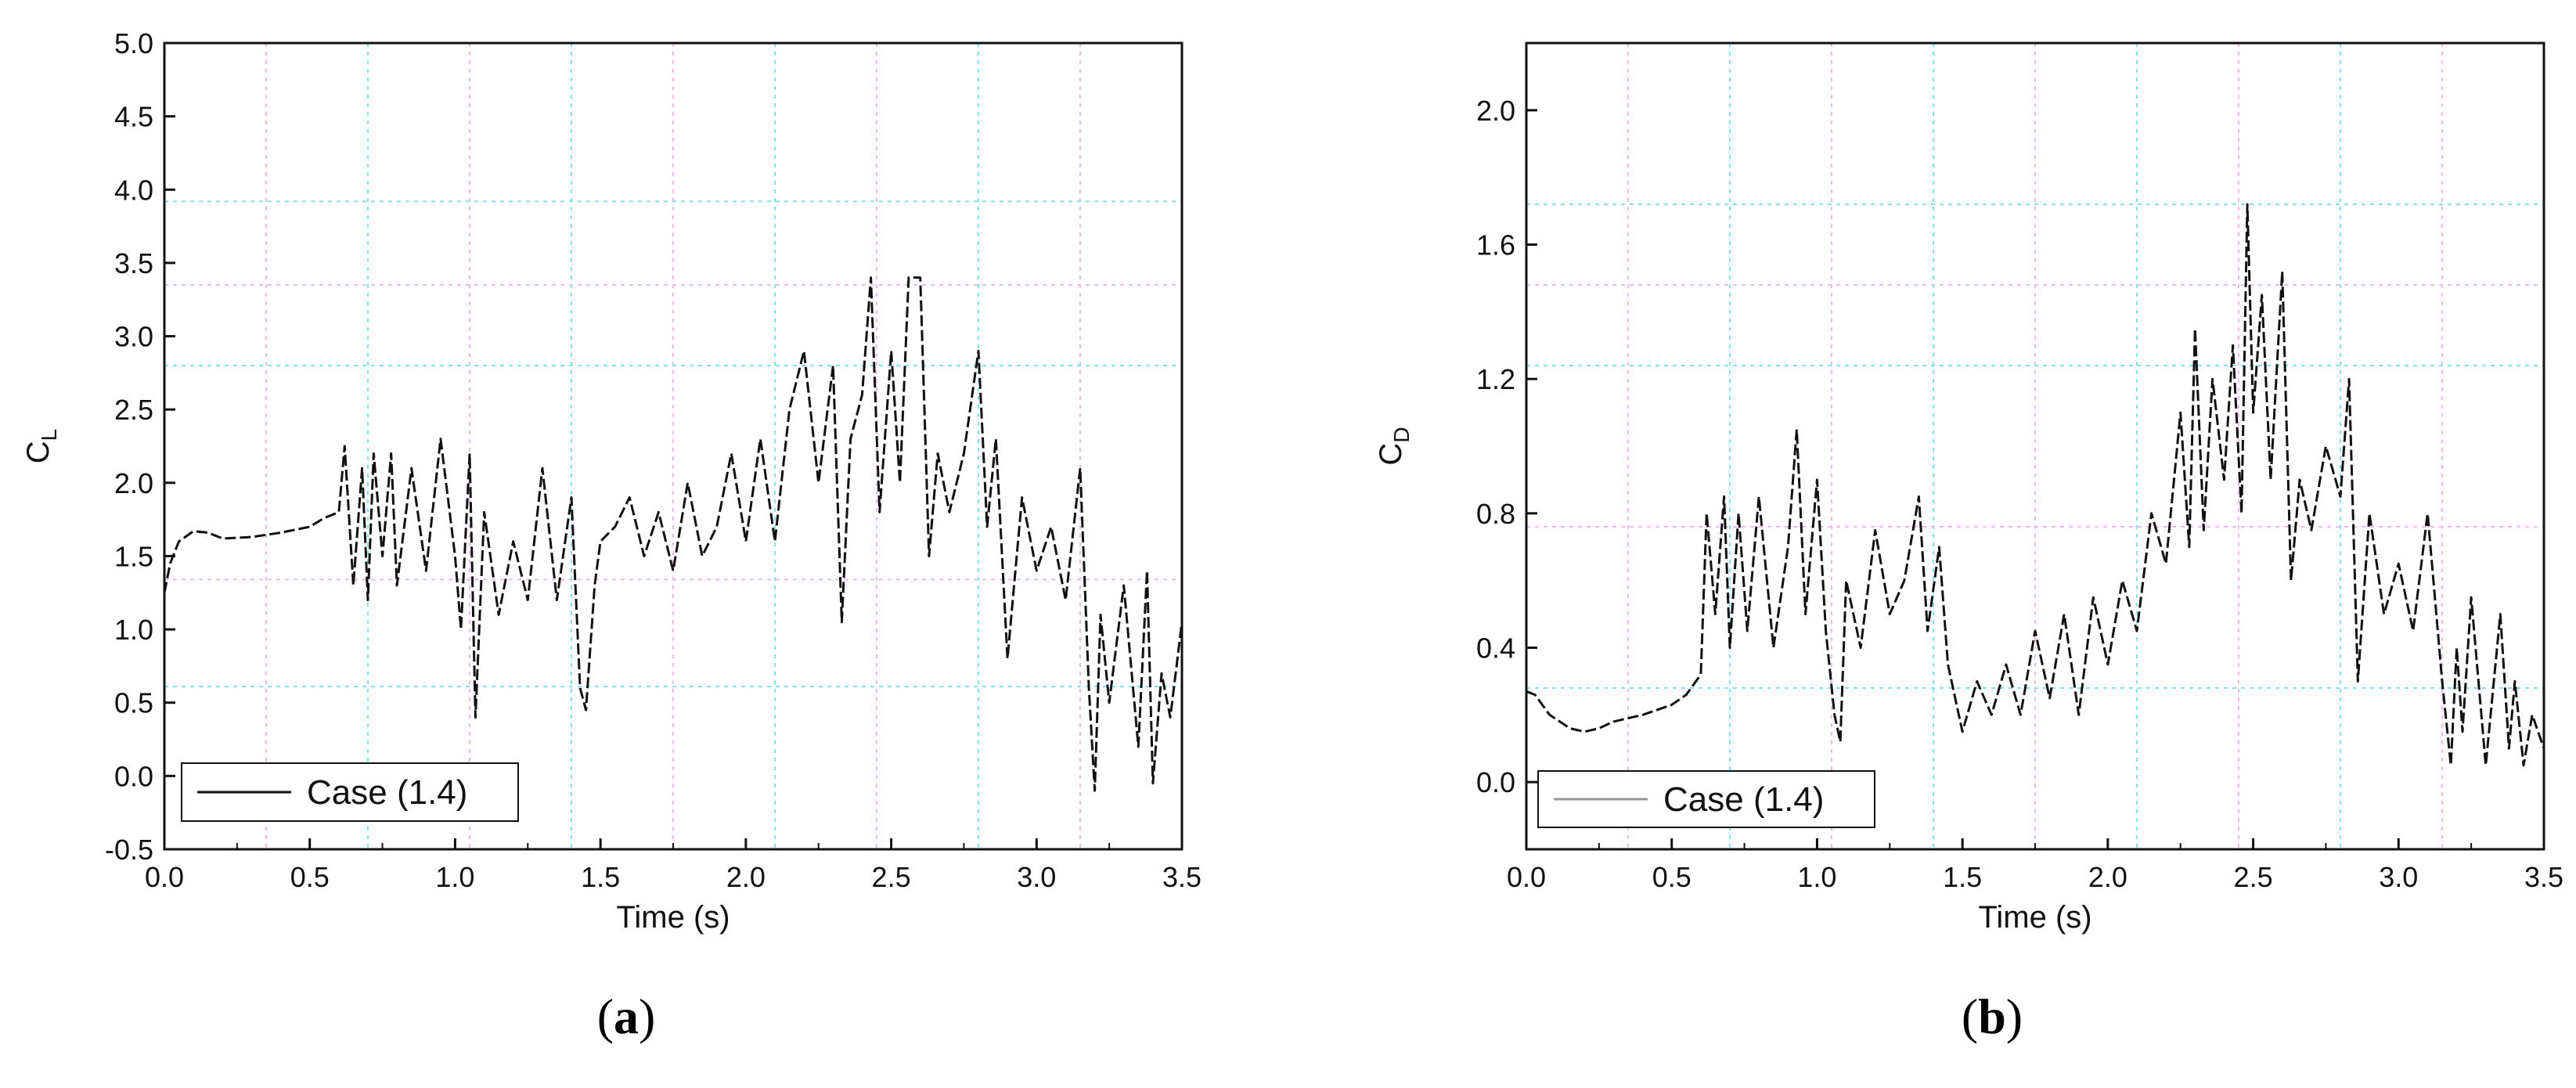 This screenshot has width=2576, height=1088. Describe the element at coordinates (1495, 514) in the screenshot. I see `y-tick-label: 0.8` at that location.